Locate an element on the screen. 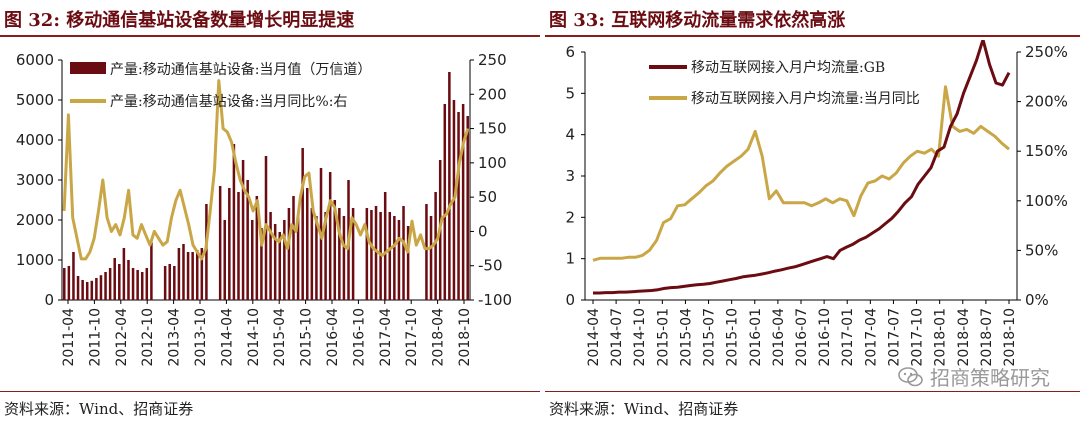 This screenshot has width=1080, height=423. x-tick-label: 2015-07 is located at coordinates (710, 337).